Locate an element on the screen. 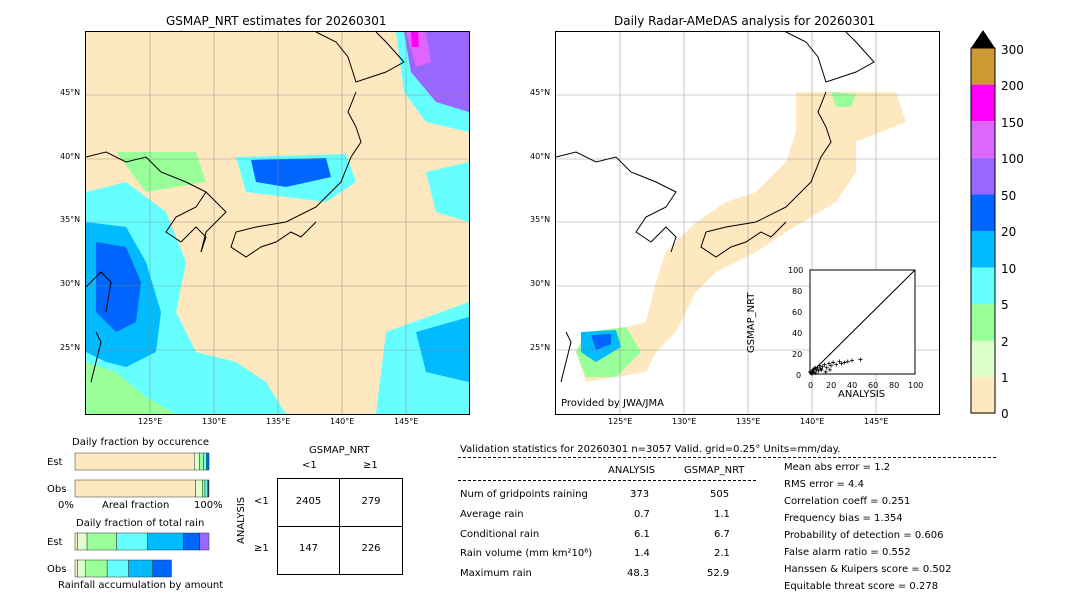  right-lat-tick: 40°N is located at coordinates (540, 156).